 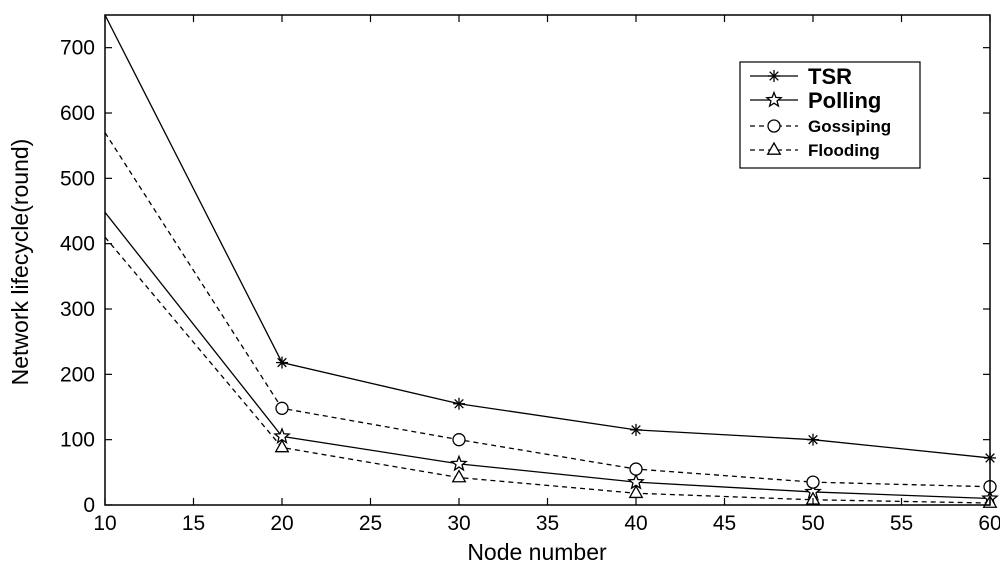 What do you see at coordinates (104, 523) in the screenshot?
I see `x-tick-label: 10` at bounding box center [104, 523].